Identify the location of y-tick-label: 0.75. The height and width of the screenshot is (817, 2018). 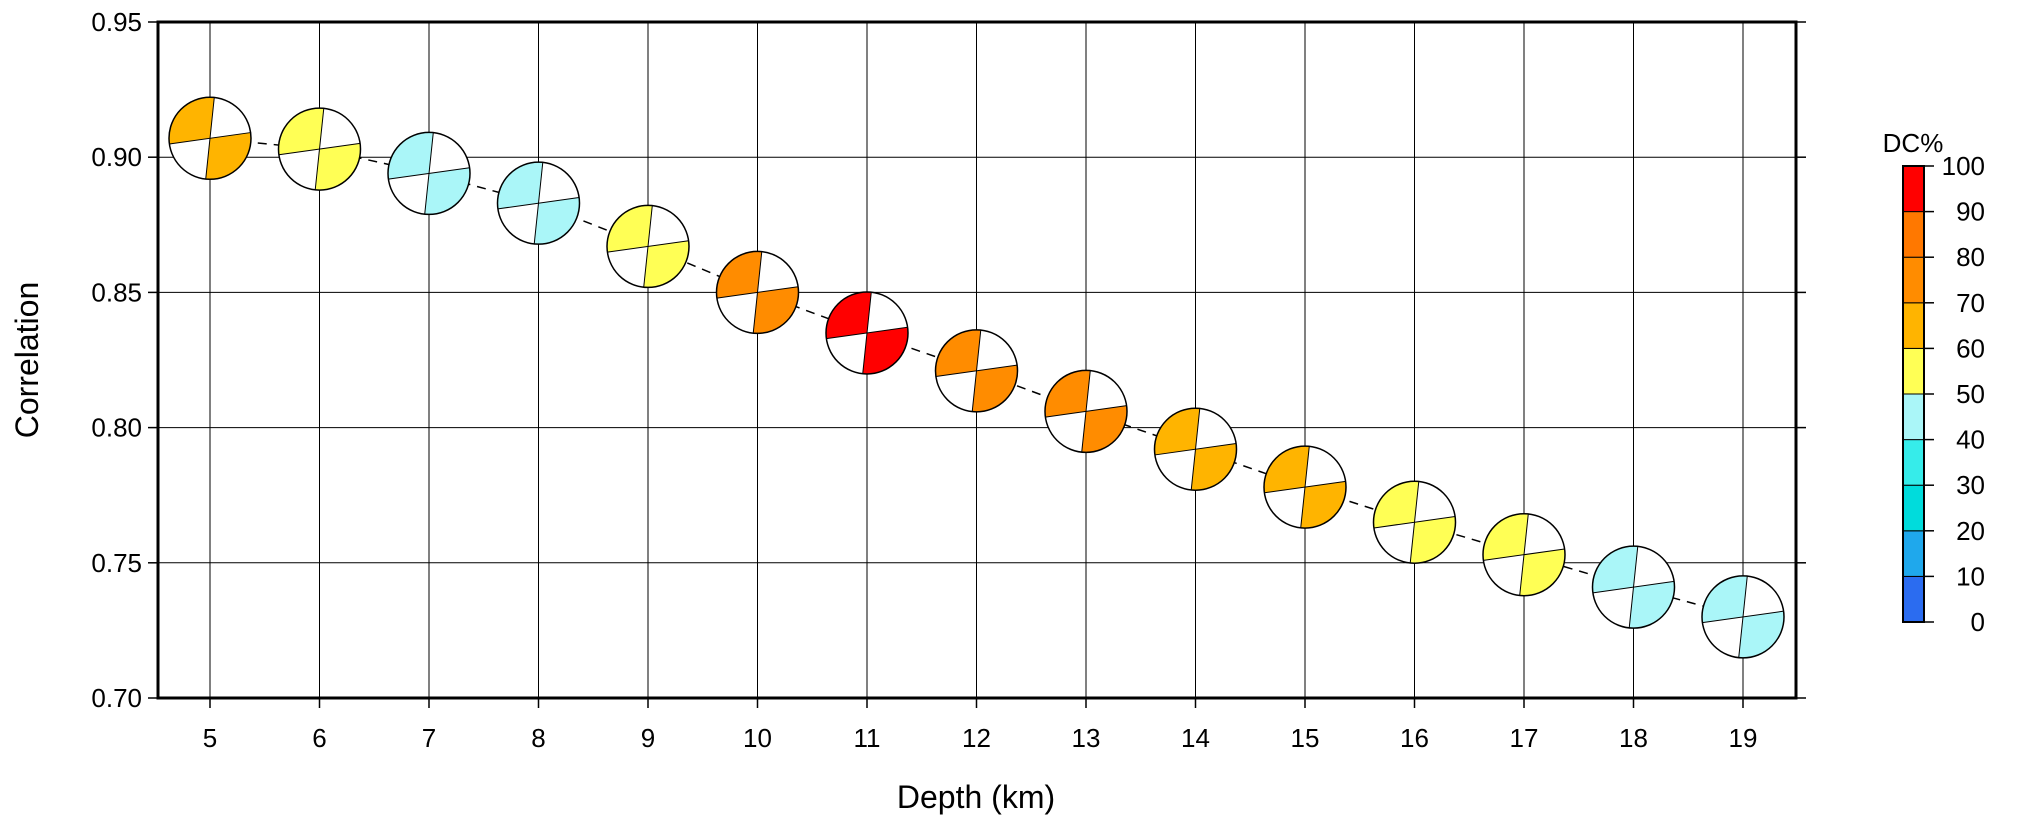
(116, 563).